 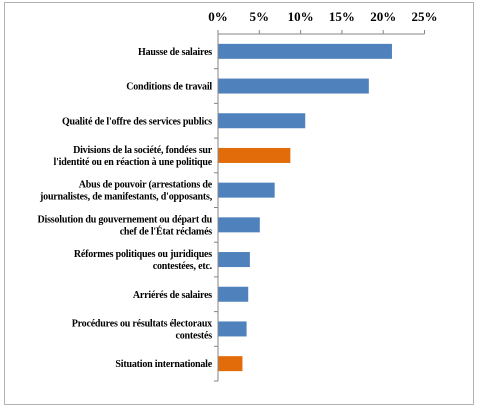 I want to click on category-label: Abus de pouvoir (arrestations de, so click(x=146, y=185).